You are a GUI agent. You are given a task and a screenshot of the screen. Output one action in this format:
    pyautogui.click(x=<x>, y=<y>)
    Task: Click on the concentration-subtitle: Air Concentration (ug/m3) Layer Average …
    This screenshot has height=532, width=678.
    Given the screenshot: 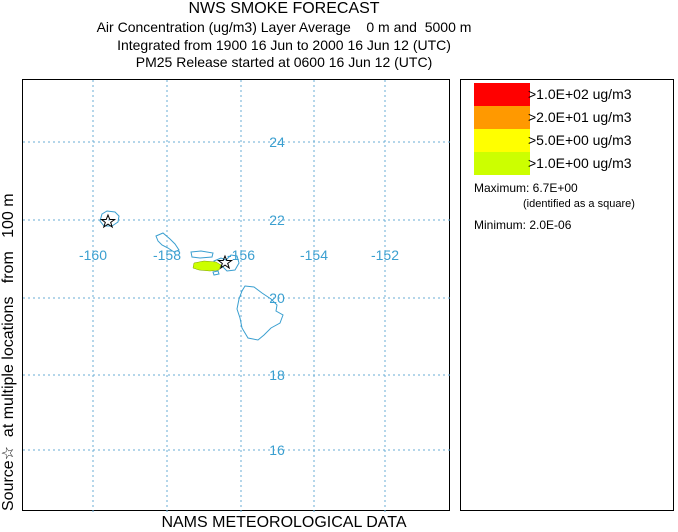 What is the action you would take?
    pyautogui.click(x=284, y=27)
    